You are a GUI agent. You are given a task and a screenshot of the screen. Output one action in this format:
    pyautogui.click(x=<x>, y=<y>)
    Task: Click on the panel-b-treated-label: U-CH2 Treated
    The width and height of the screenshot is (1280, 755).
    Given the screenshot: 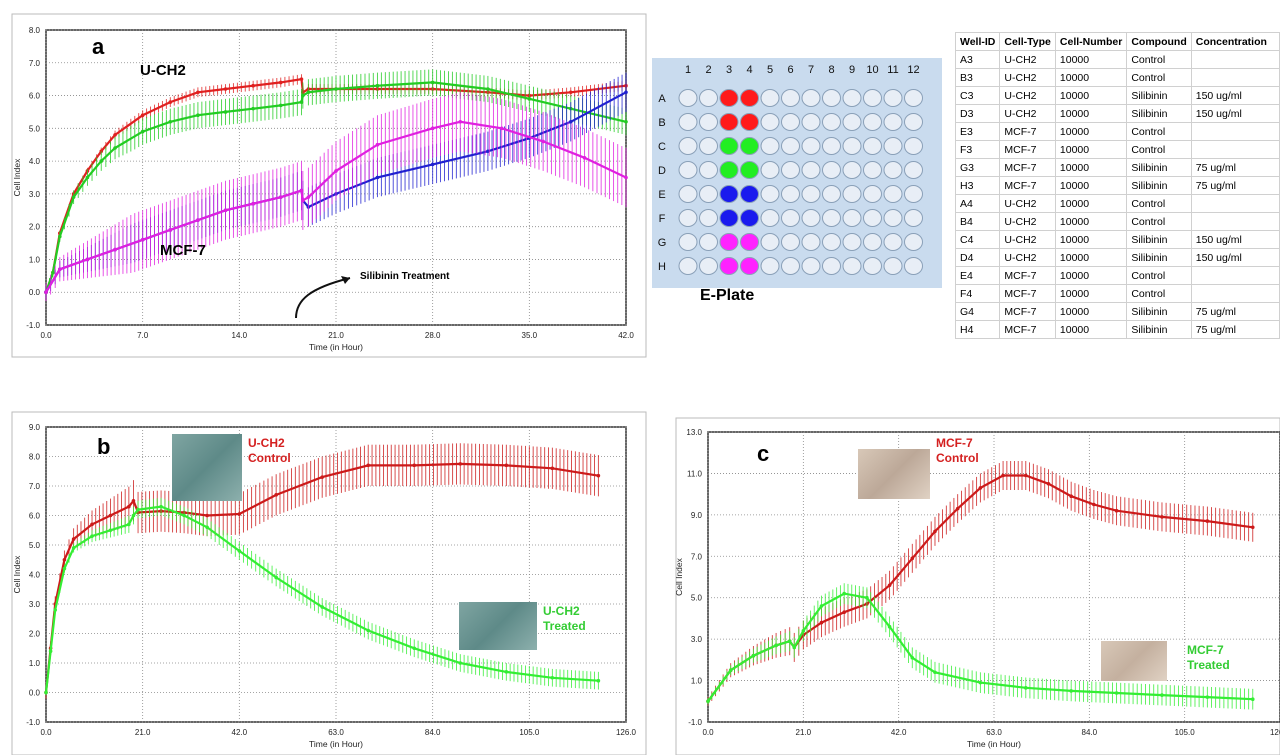 What is the action you would take?
    pyautogui.click(x=564, y=619)
    